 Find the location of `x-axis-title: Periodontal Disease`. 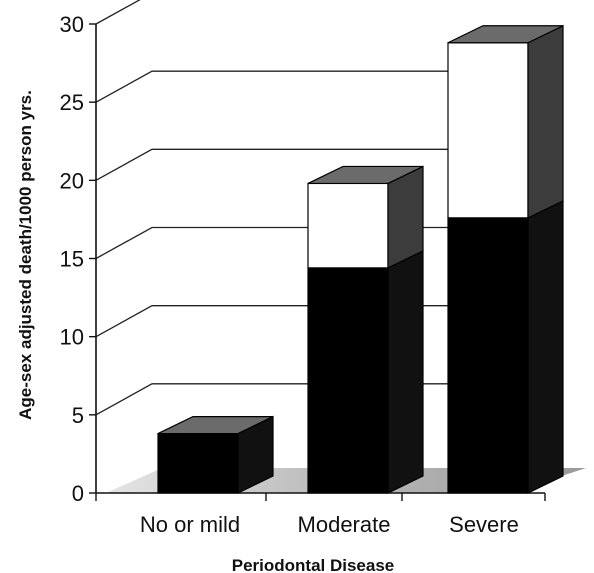

x-axis-title: Periodontal Disease is located at coordinates (313, 564).